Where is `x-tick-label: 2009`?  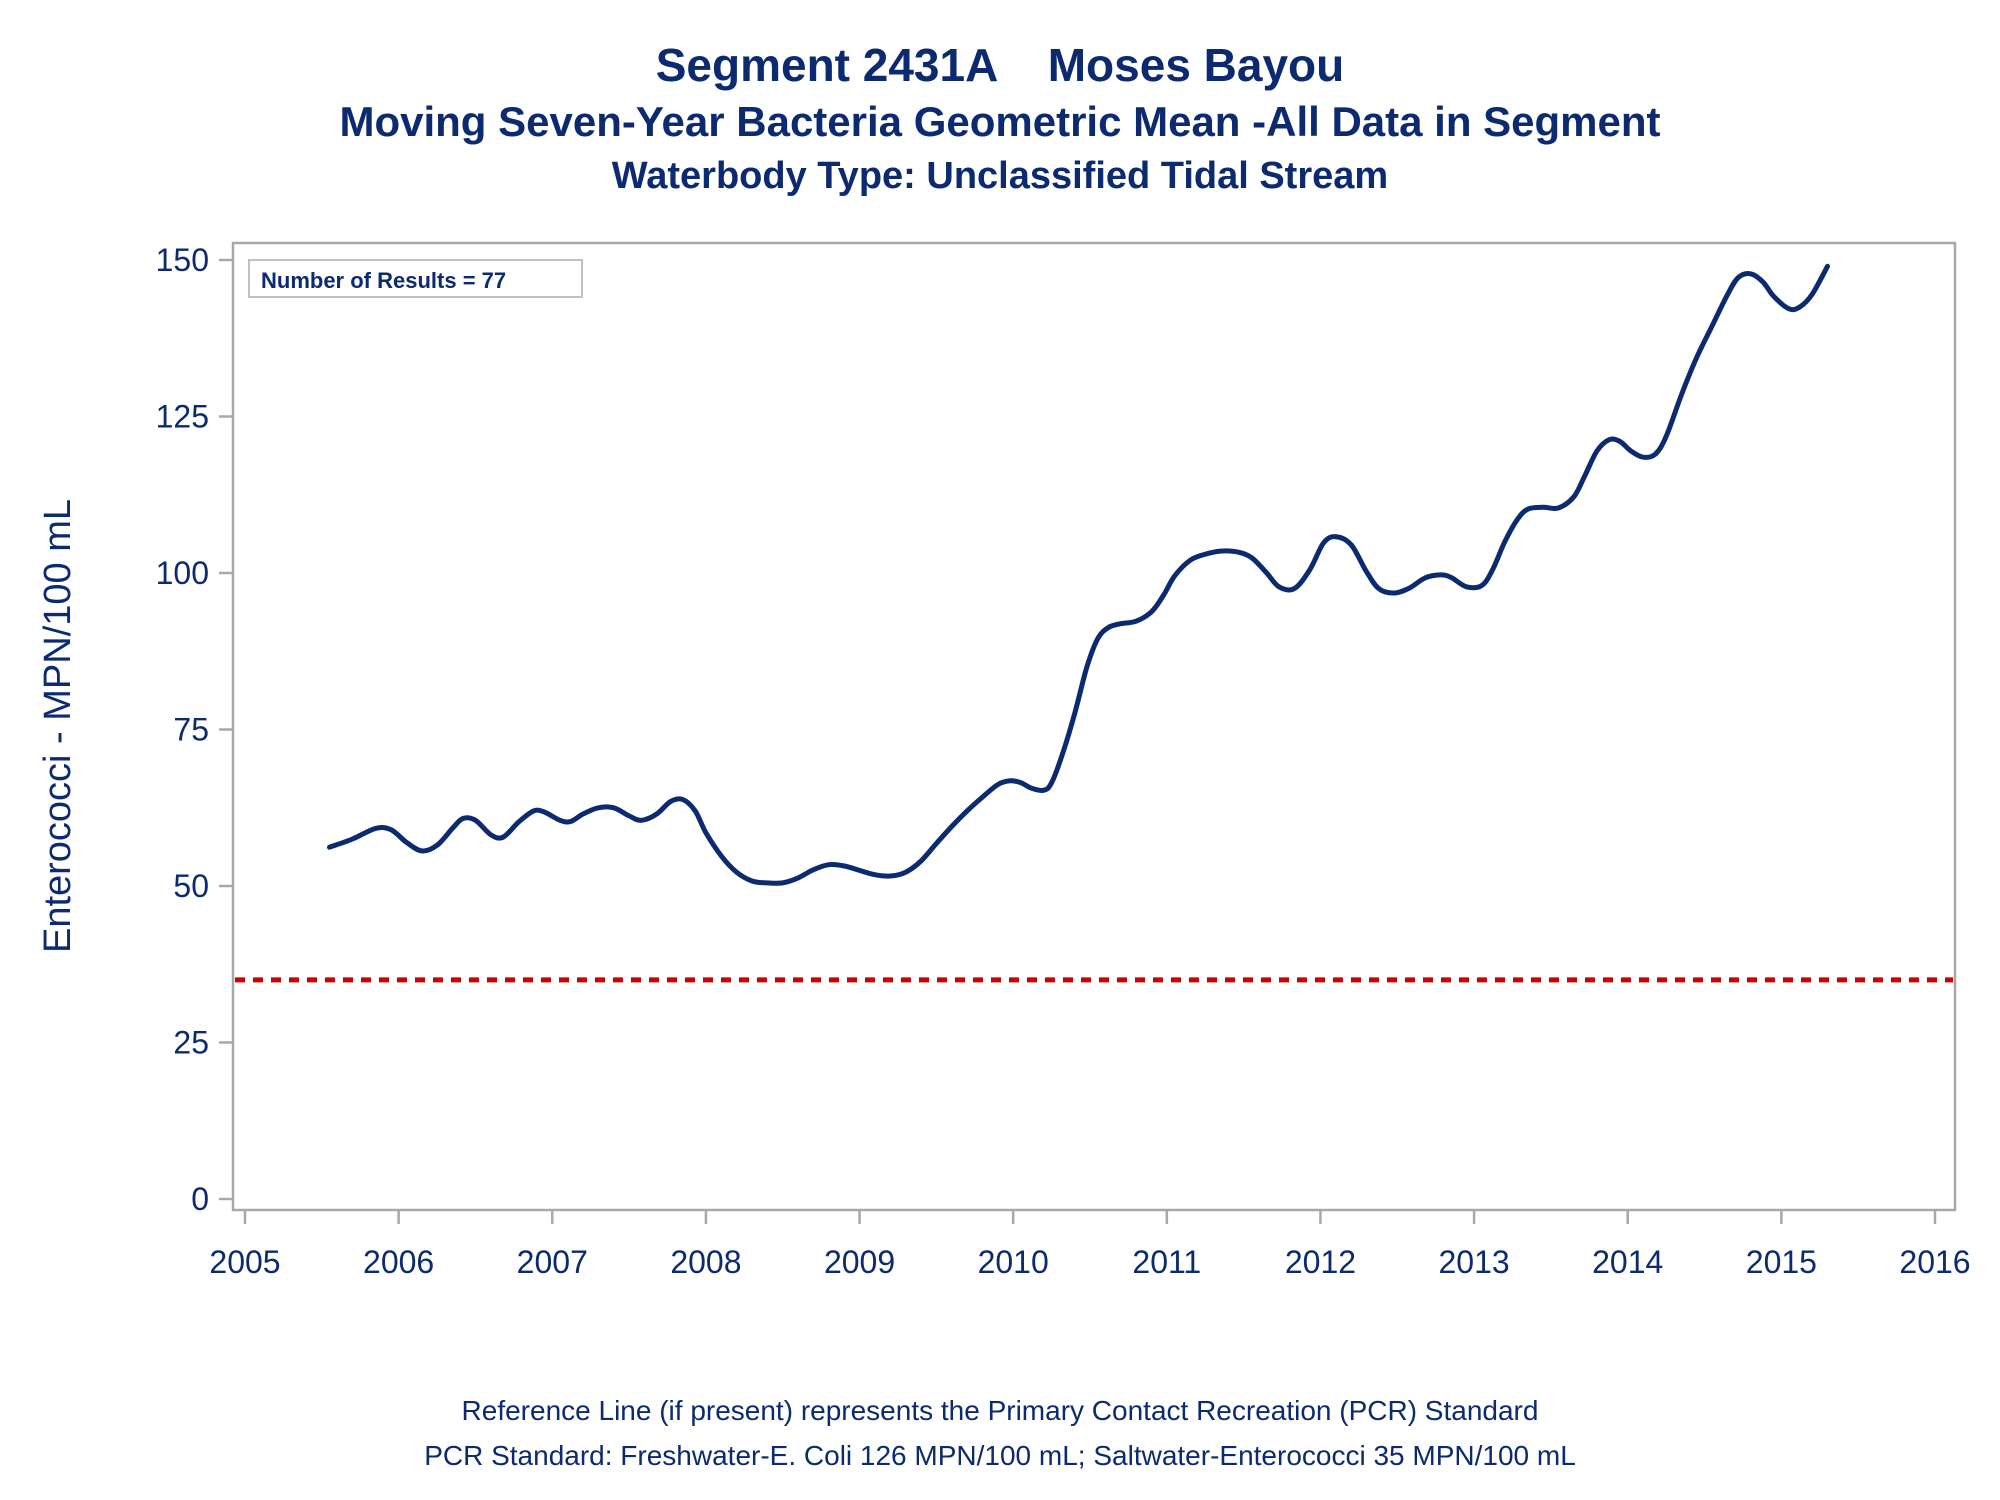
x-tick-label: 2009 is located at coordinates (859, 1262).